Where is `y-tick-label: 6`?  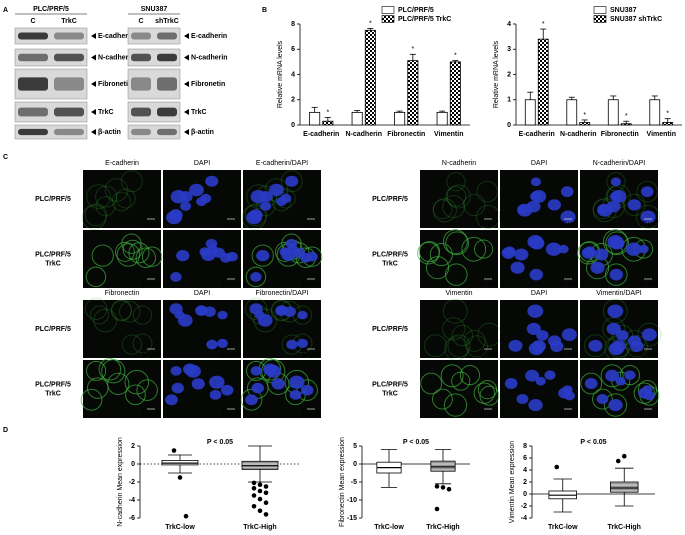
y-tick-label: 6 is located at coordinates (525, 458).